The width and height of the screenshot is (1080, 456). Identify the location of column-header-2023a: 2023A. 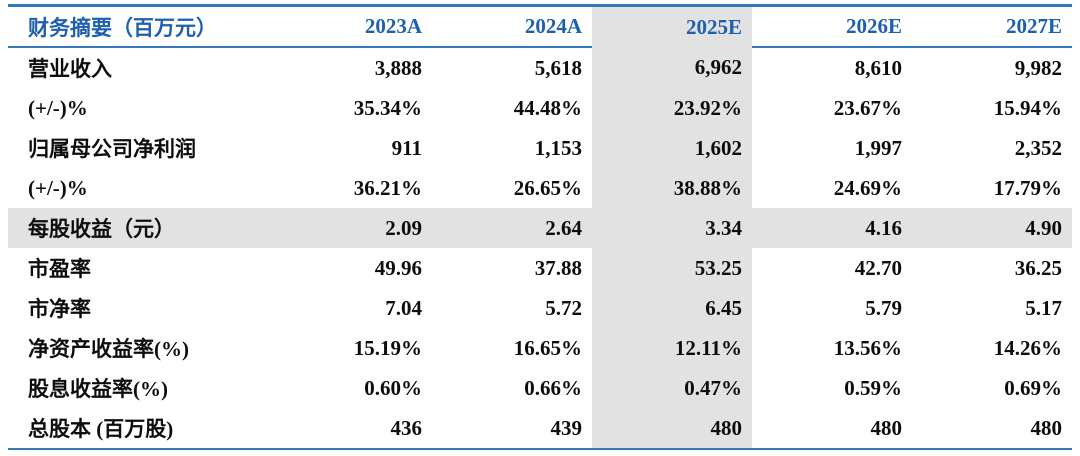
(352, 26).